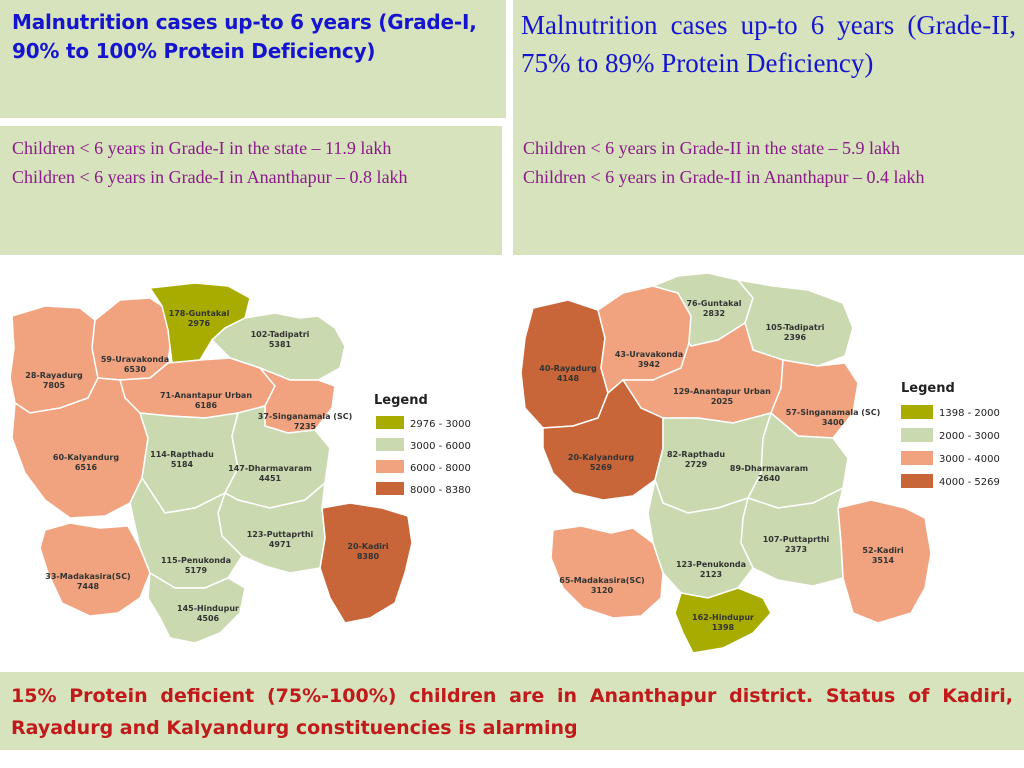  Describe the element at coordinates (883, 560) in the screenshot. I see `label-value: 3514` at that location.